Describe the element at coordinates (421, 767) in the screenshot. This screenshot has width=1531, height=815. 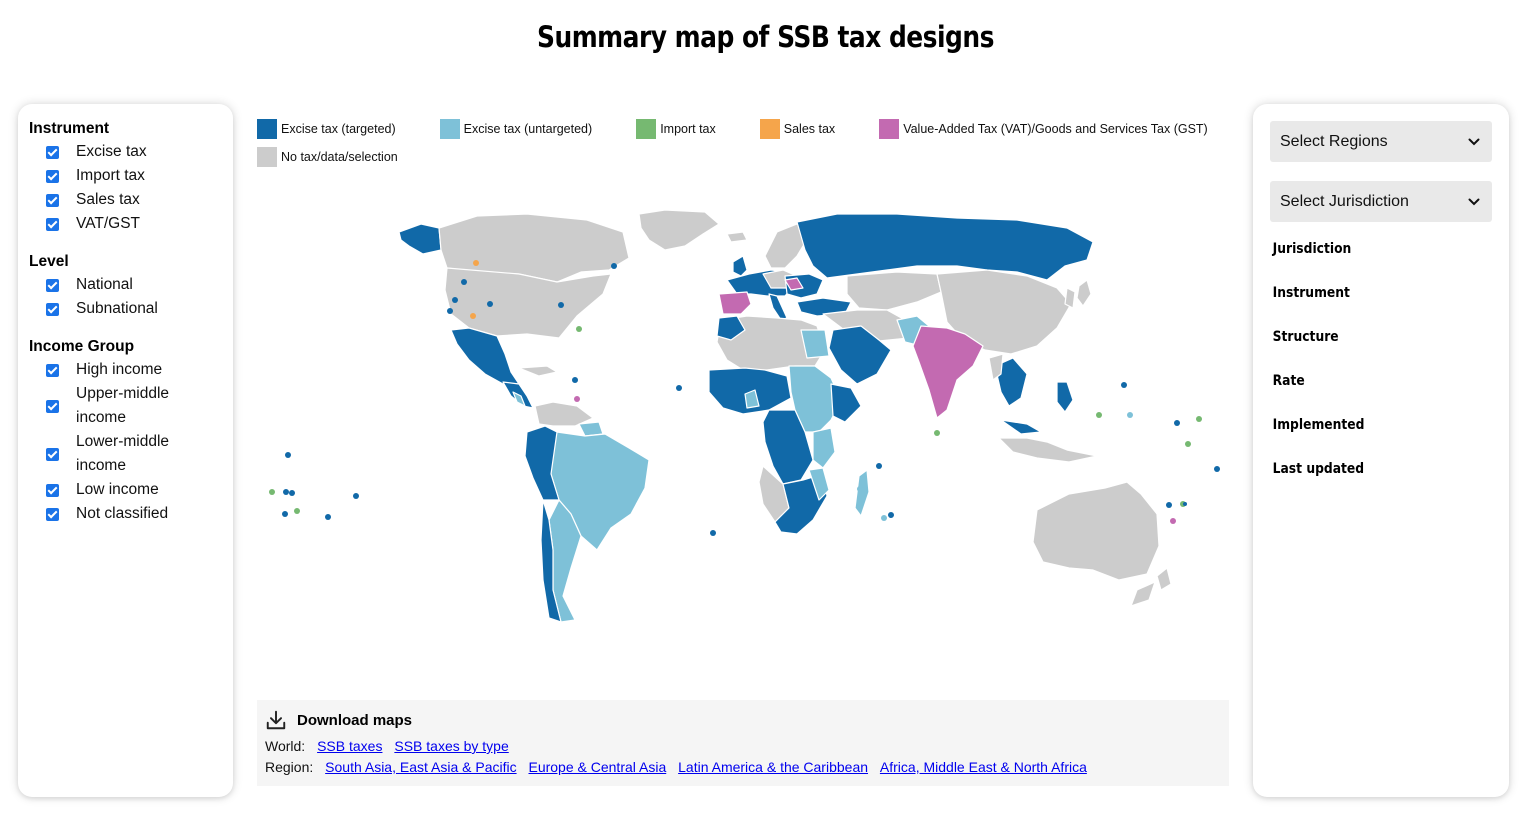
I see `download-link: South Asia, East Asia & Pacific` at that location.